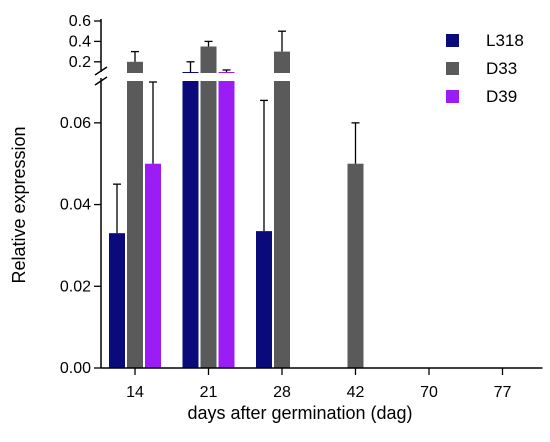 Image resolution: width=550 pixels, height=442 pixels. I want to click on axis-break-gap, so click(322, 77).